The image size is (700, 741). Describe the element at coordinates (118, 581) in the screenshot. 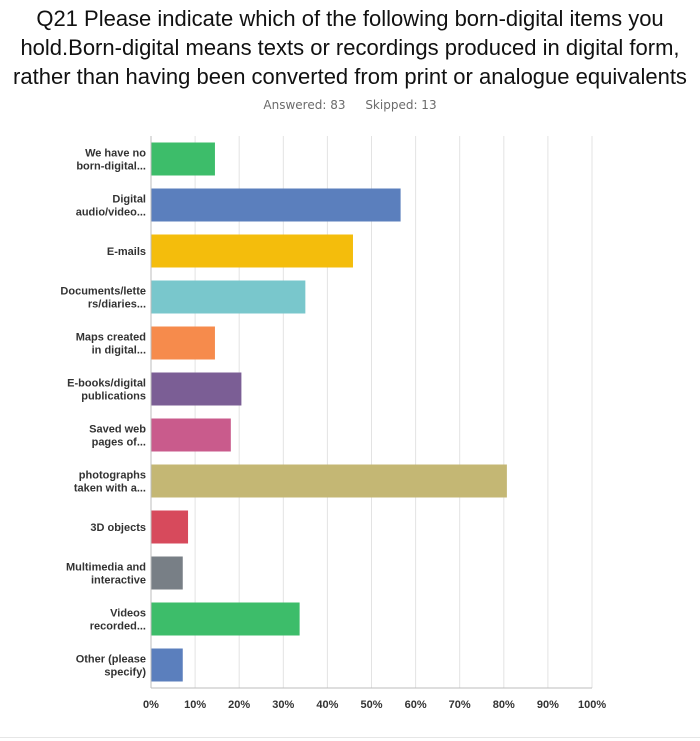

I see `category-label-line: interactive` at that location.